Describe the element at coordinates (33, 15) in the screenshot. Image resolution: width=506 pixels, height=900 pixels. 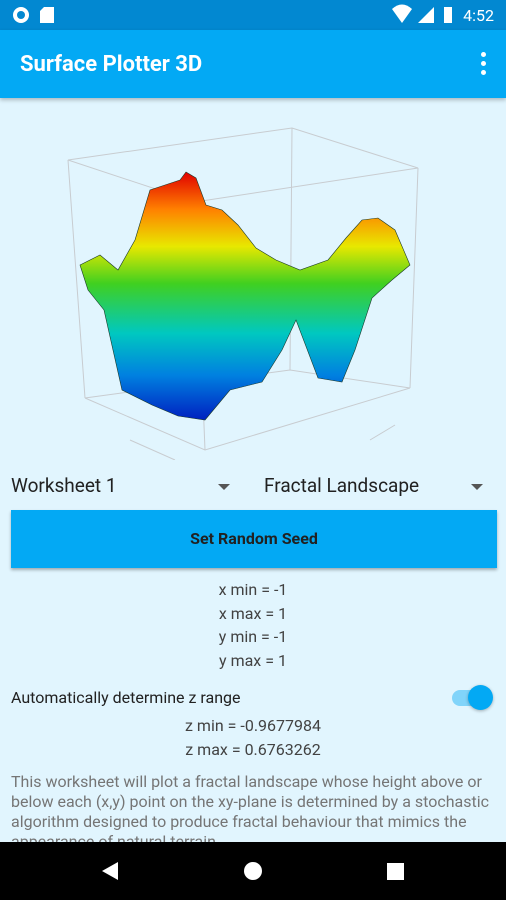
I see `status-icons` at that location.